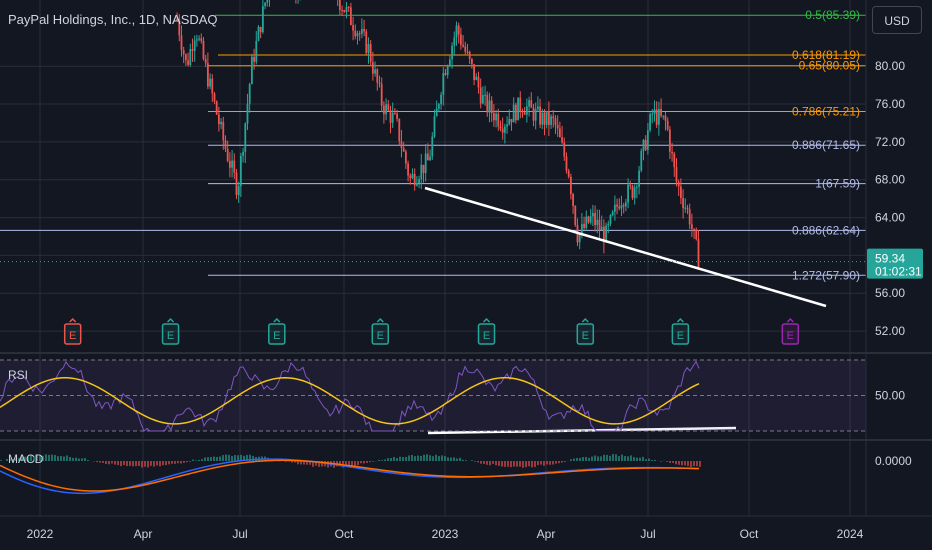 The image size is (932, 550). Describe the element at coordinates (344, 534) in the screenshot. I see `time-tick-label: Oct` at that location.